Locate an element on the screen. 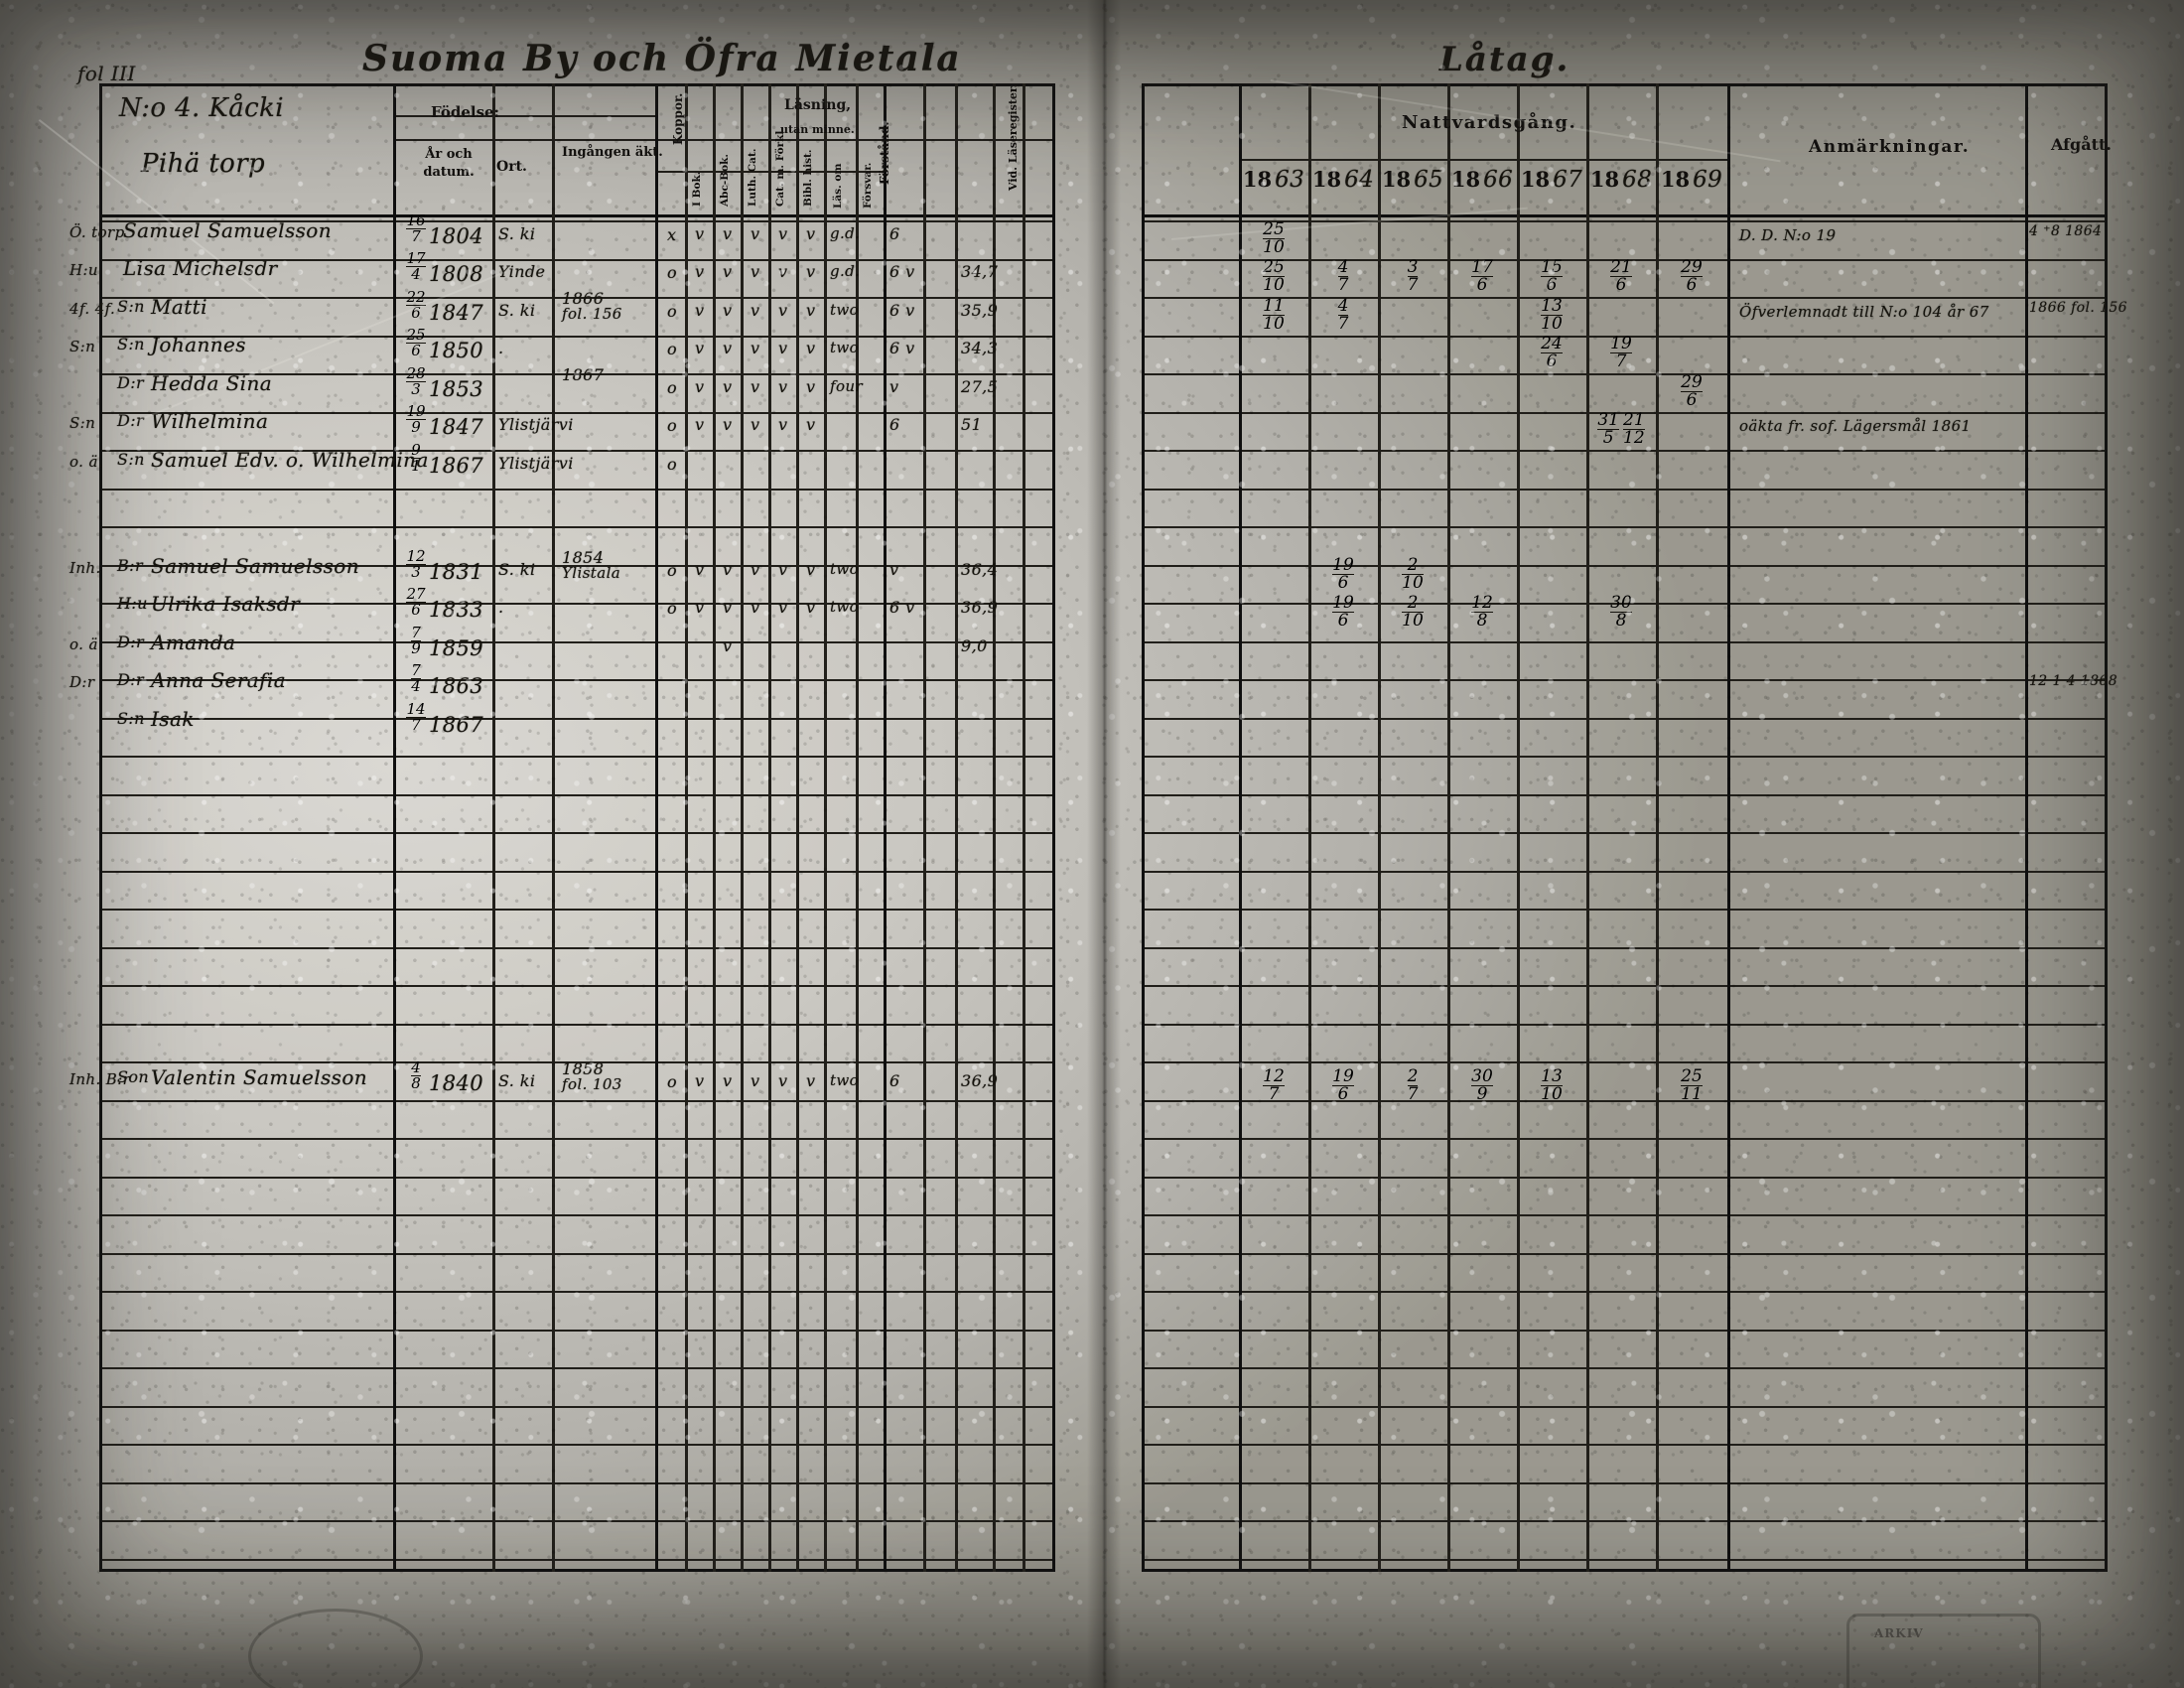 The height and width of the screenshot is (1688, 2184). right-table-bottom-border is located at coordinates (1623, 1570).